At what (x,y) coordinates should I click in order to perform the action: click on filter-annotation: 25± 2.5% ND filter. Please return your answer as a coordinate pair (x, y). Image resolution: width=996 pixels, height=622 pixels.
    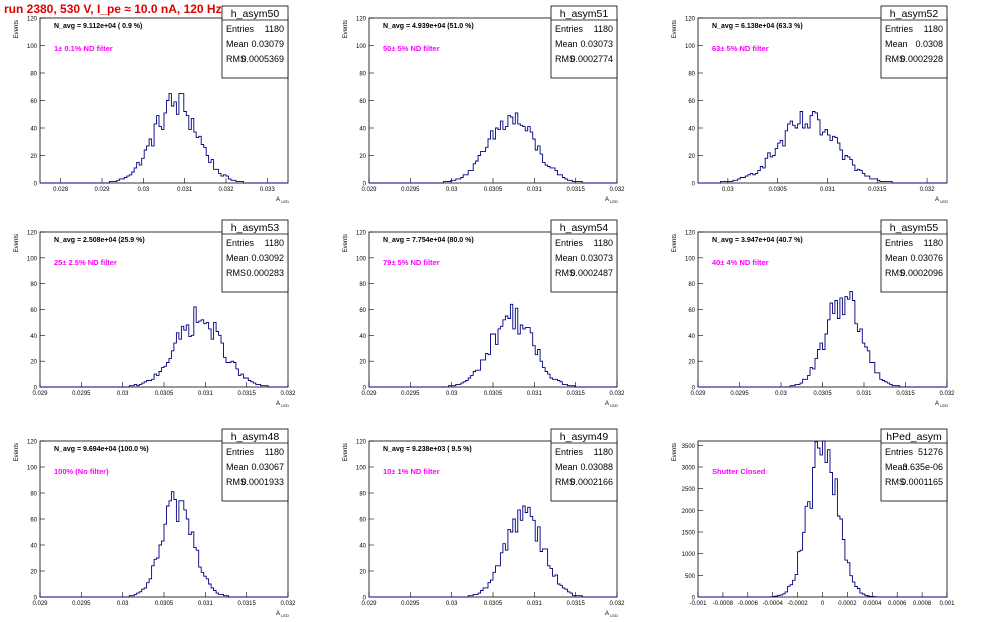
    Looking at the image, I should click on (85, 262).